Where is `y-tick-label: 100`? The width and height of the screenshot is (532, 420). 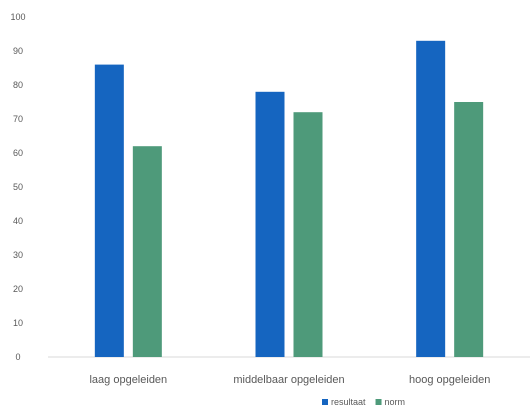
y-tick-label: 100 is located at coordinates (17, 17).